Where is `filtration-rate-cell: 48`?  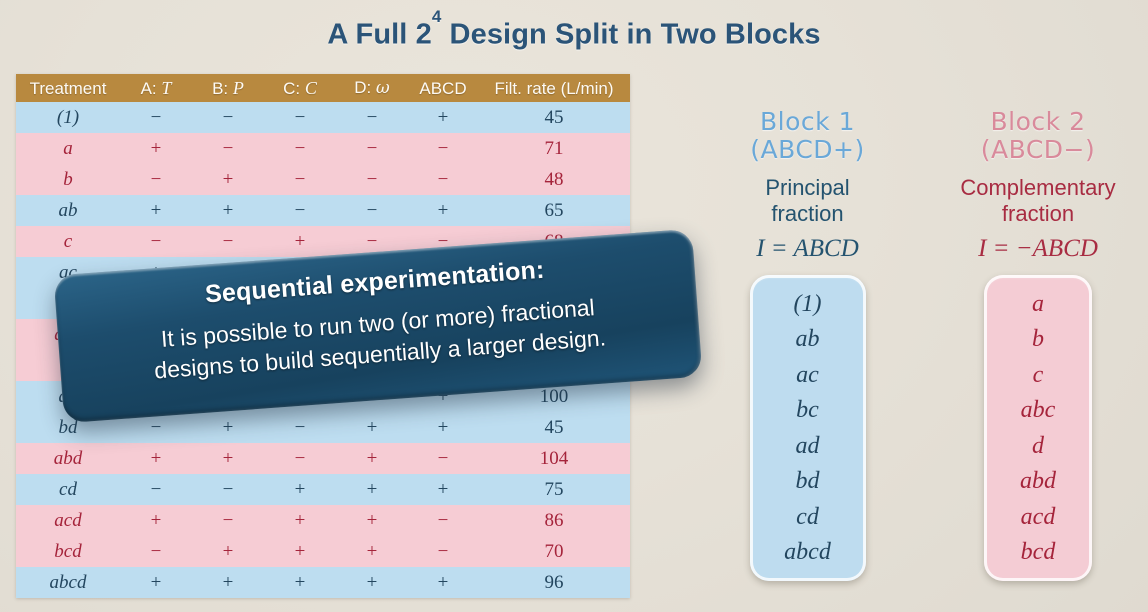
filtration-rate-cell: 48 is located at coordinates (554, 179).